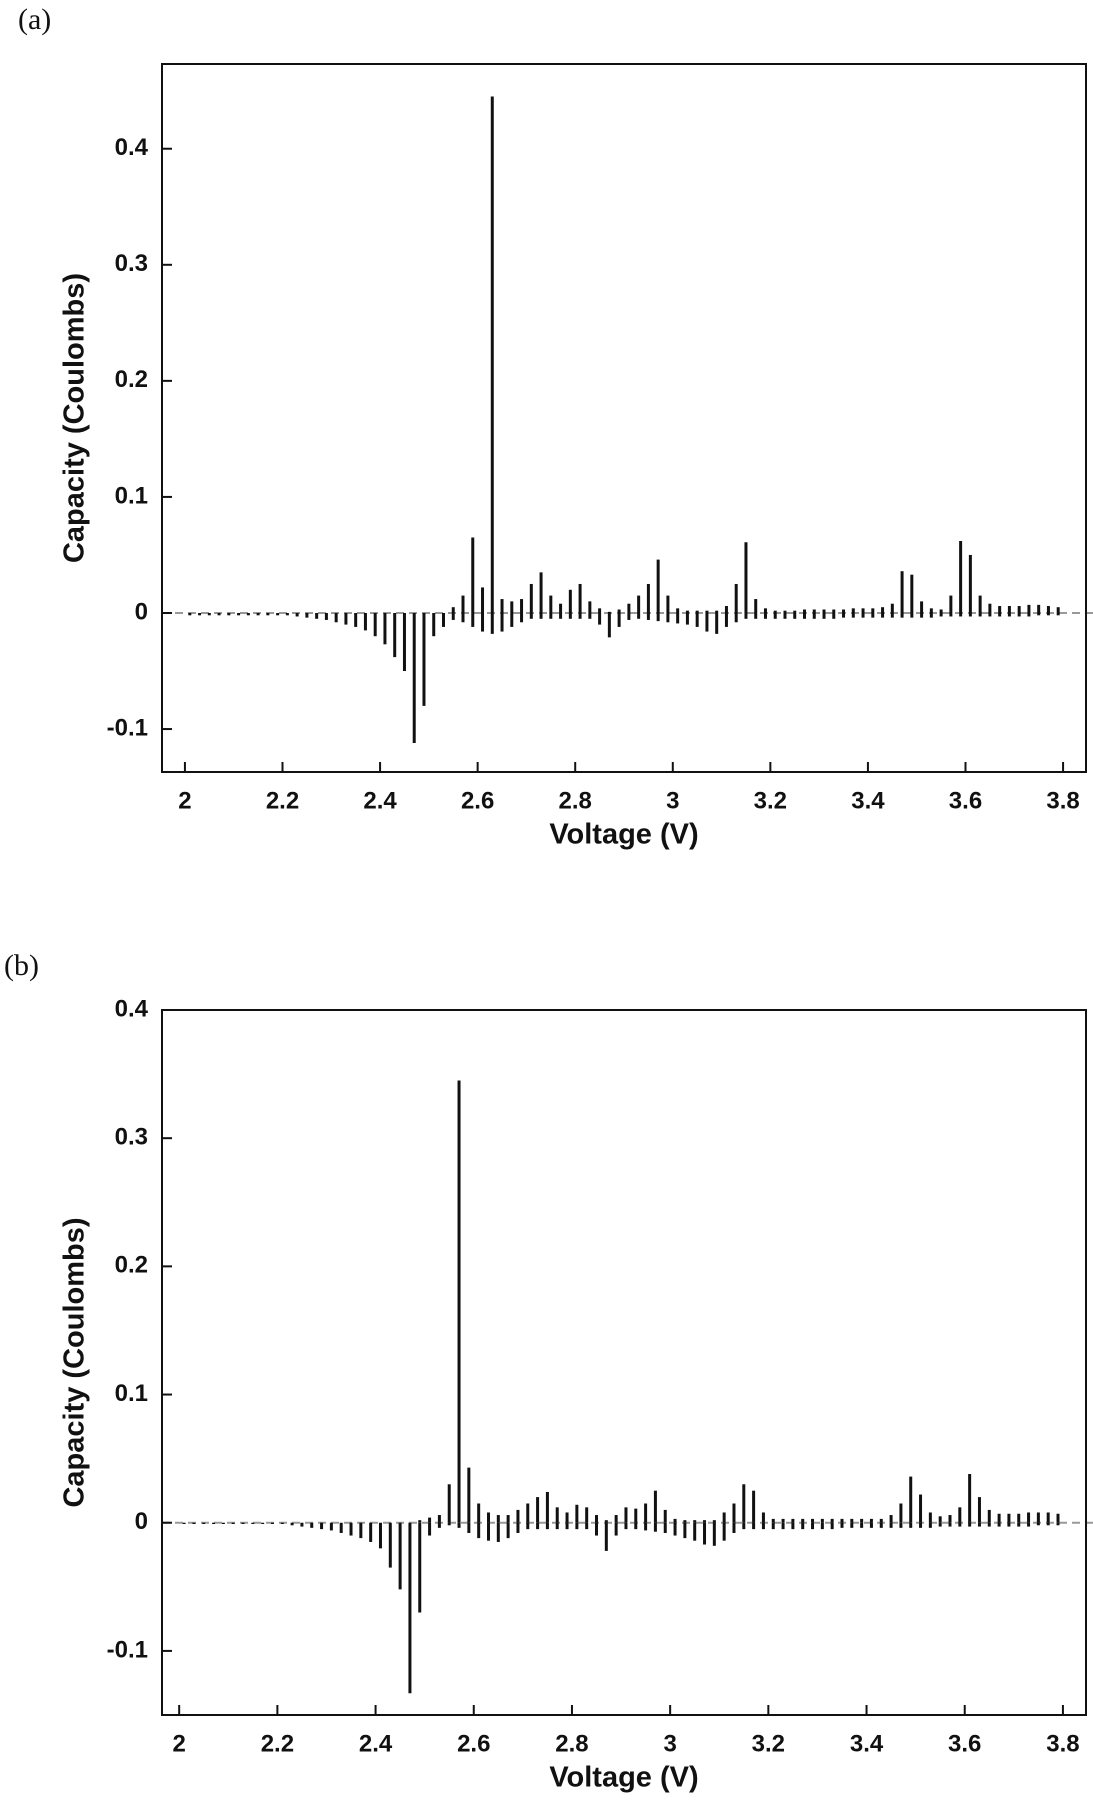  Describe the element at coordinates (34, 19) in the screenshot. I see `panel-label: (a)` at that location.